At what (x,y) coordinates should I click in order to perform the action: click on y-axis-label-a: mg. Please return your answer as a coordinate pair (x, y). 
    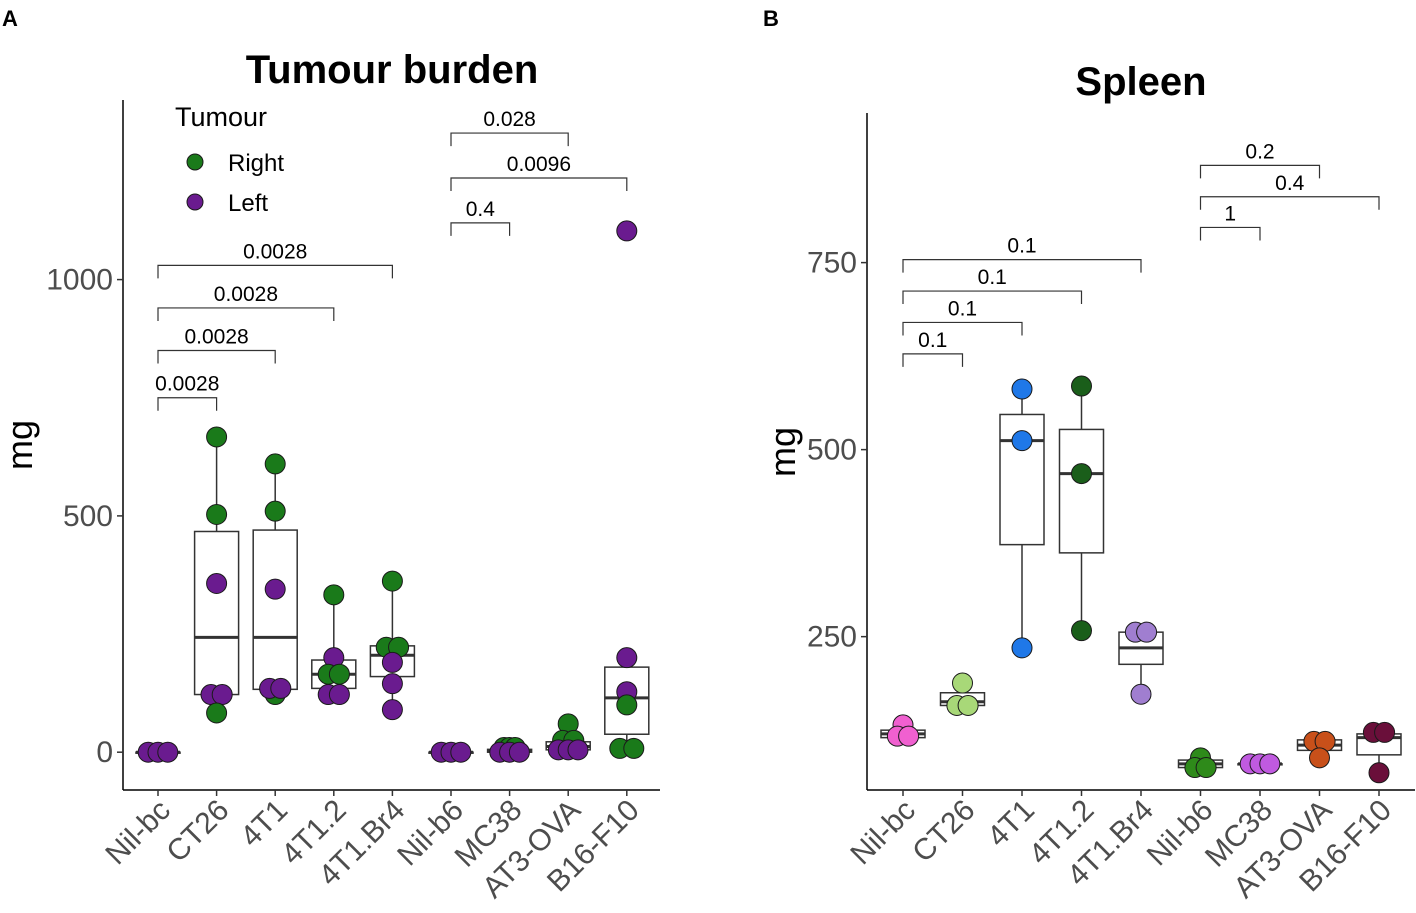
    Looking at the image, I should click on (20, 445).